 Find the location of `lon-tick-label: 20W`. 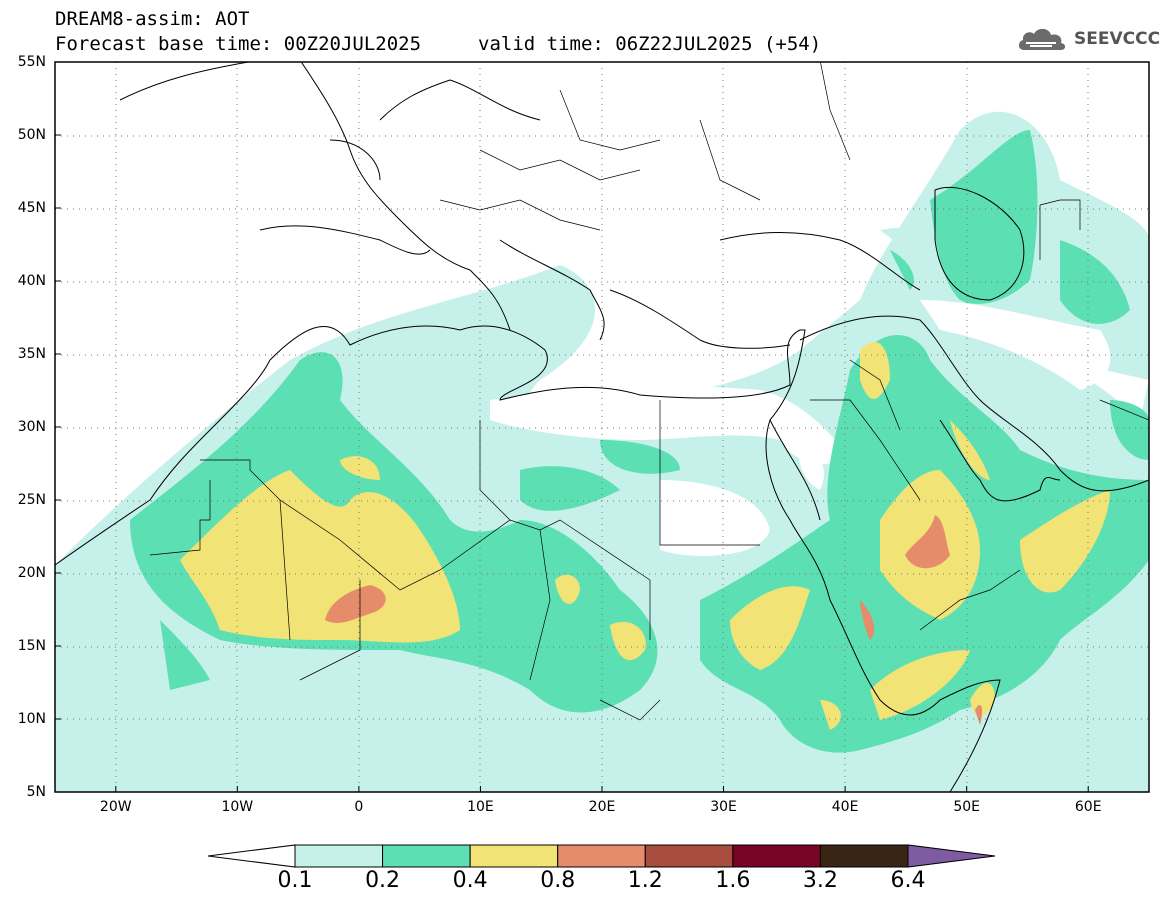

lon-tick-label: 20W is located at coordinates (115, 807).